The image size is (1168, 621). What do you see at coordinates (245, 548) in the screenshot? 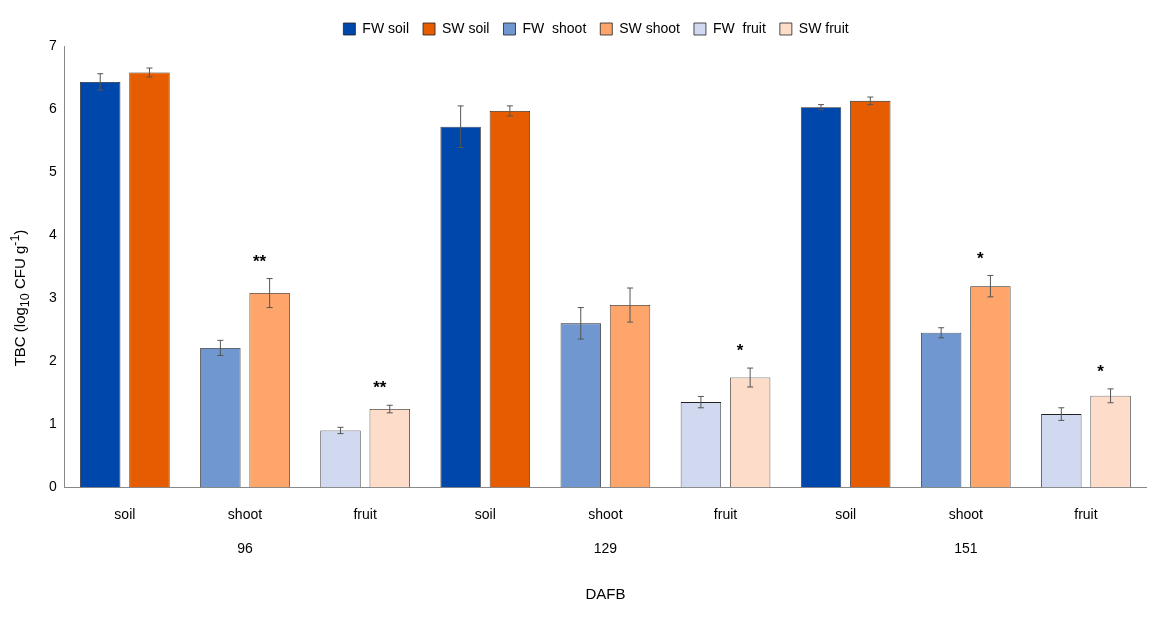
I see `text: 96` at bounding box center [245, 548].